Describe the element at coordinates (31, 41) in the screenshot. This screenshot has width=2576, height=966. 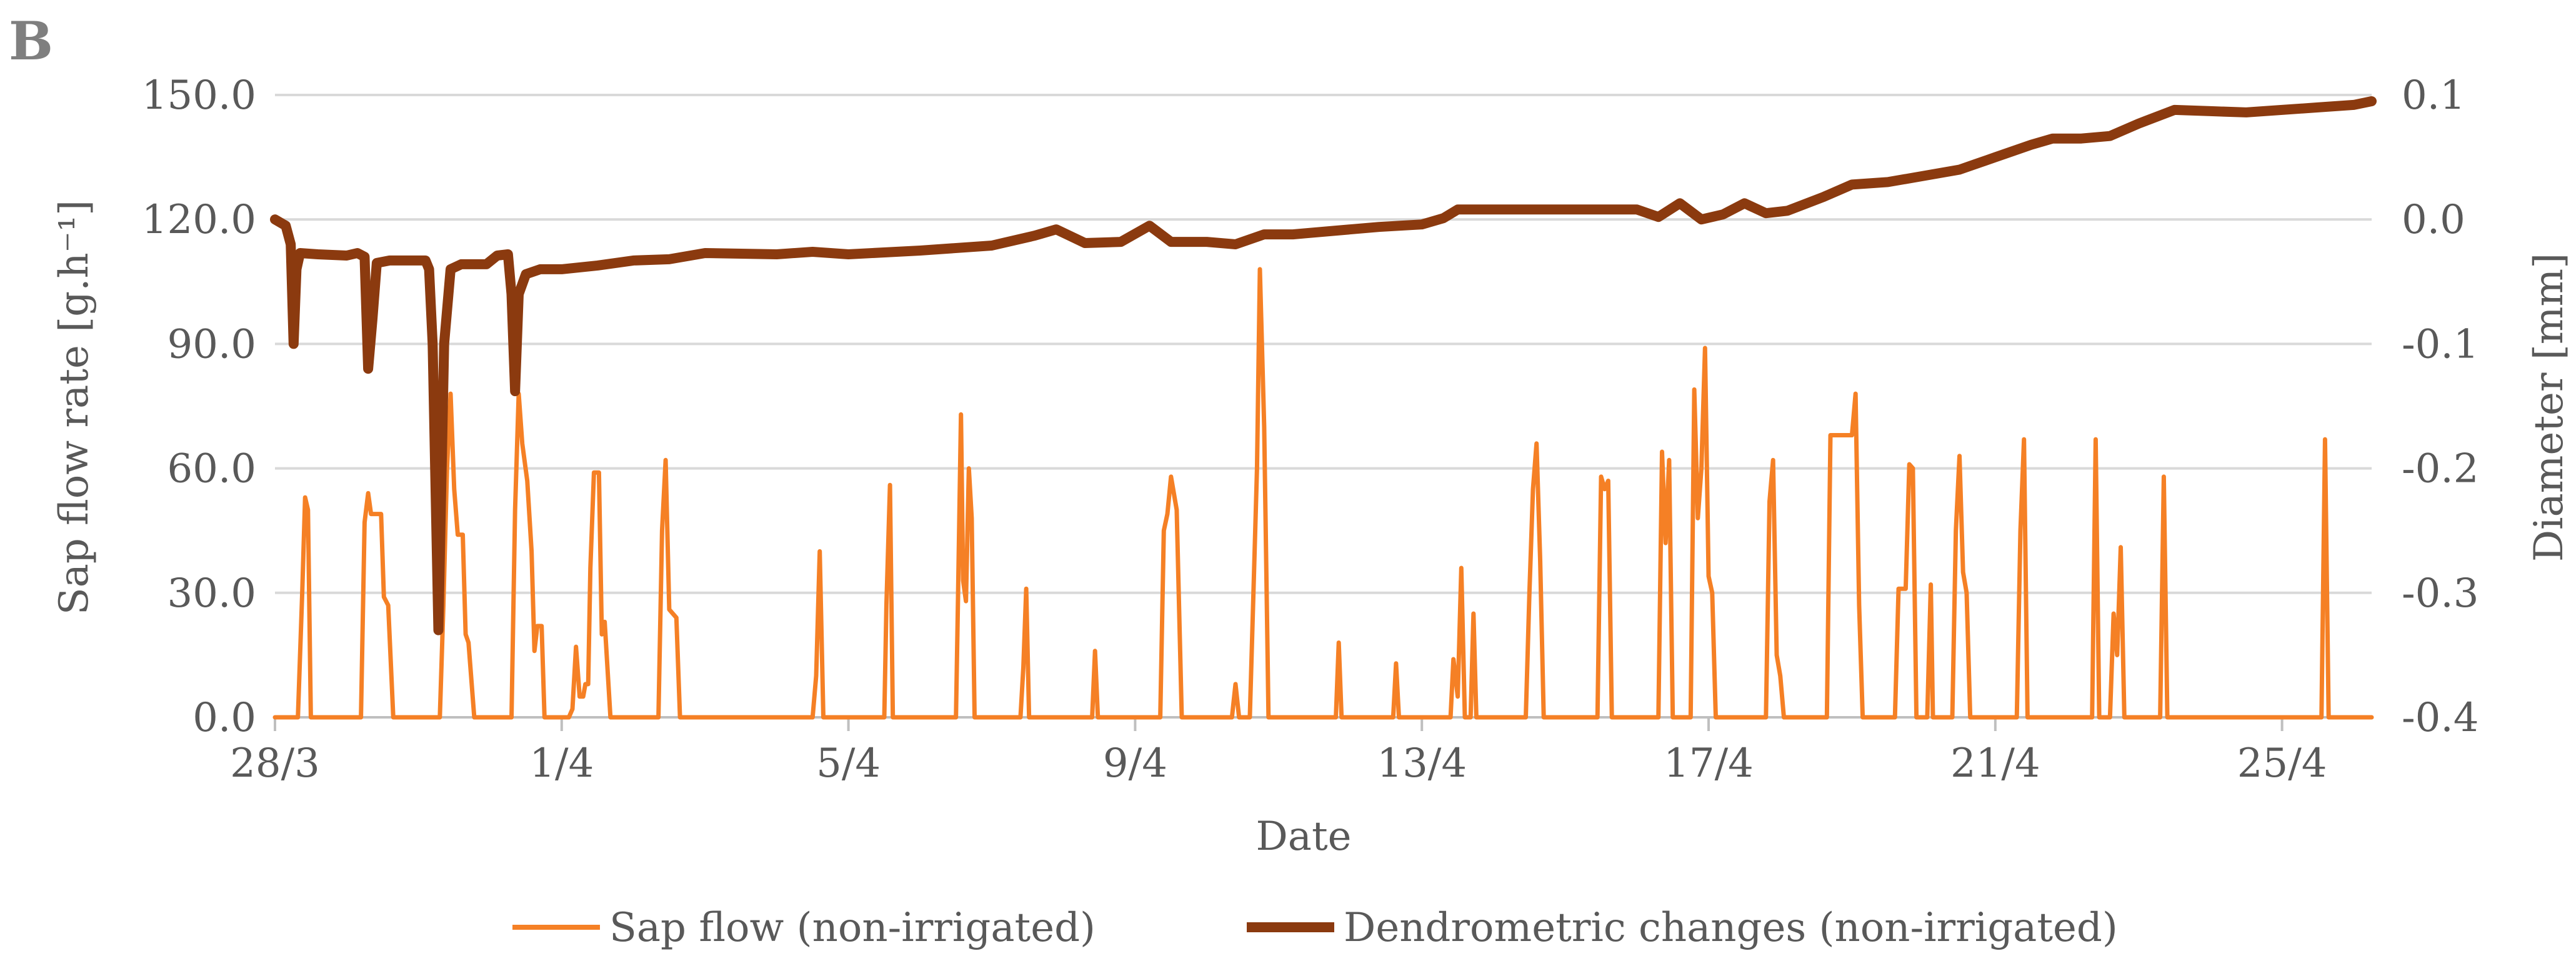
I see `panel-label: B` at that location.